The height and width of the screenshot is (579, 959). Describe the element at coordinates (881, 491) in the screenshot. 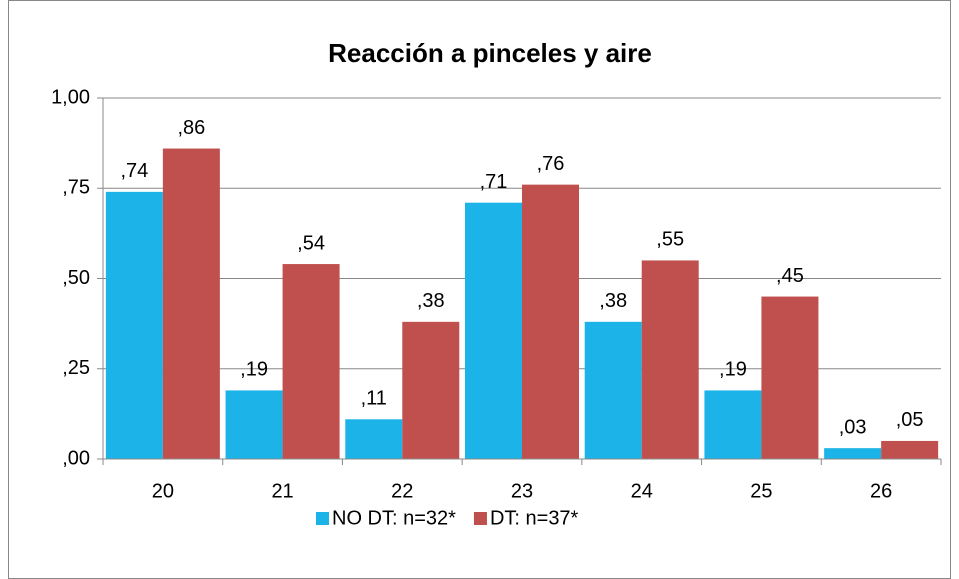

I see `x-tick-label: 26` at that location.